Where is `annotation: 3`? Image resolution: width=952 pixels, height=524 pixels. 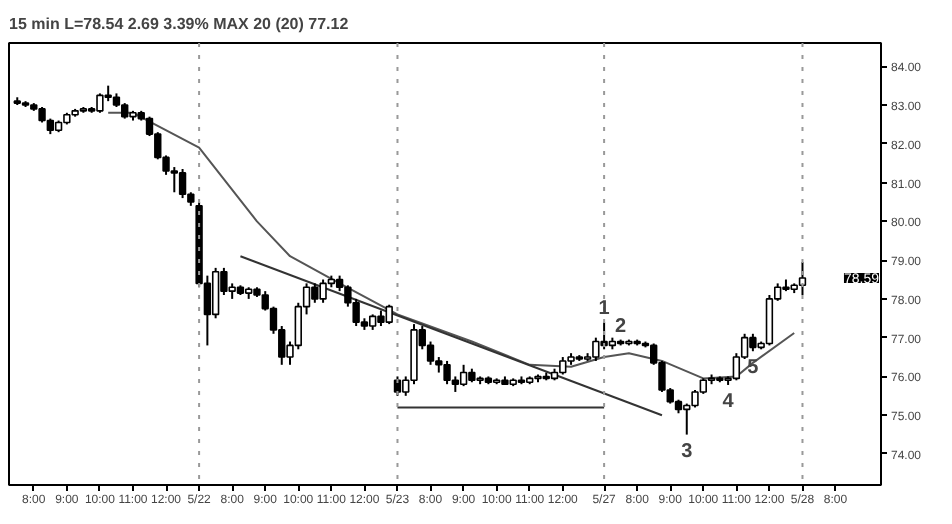 annotation: 3 is located at coordinates (687, 451).